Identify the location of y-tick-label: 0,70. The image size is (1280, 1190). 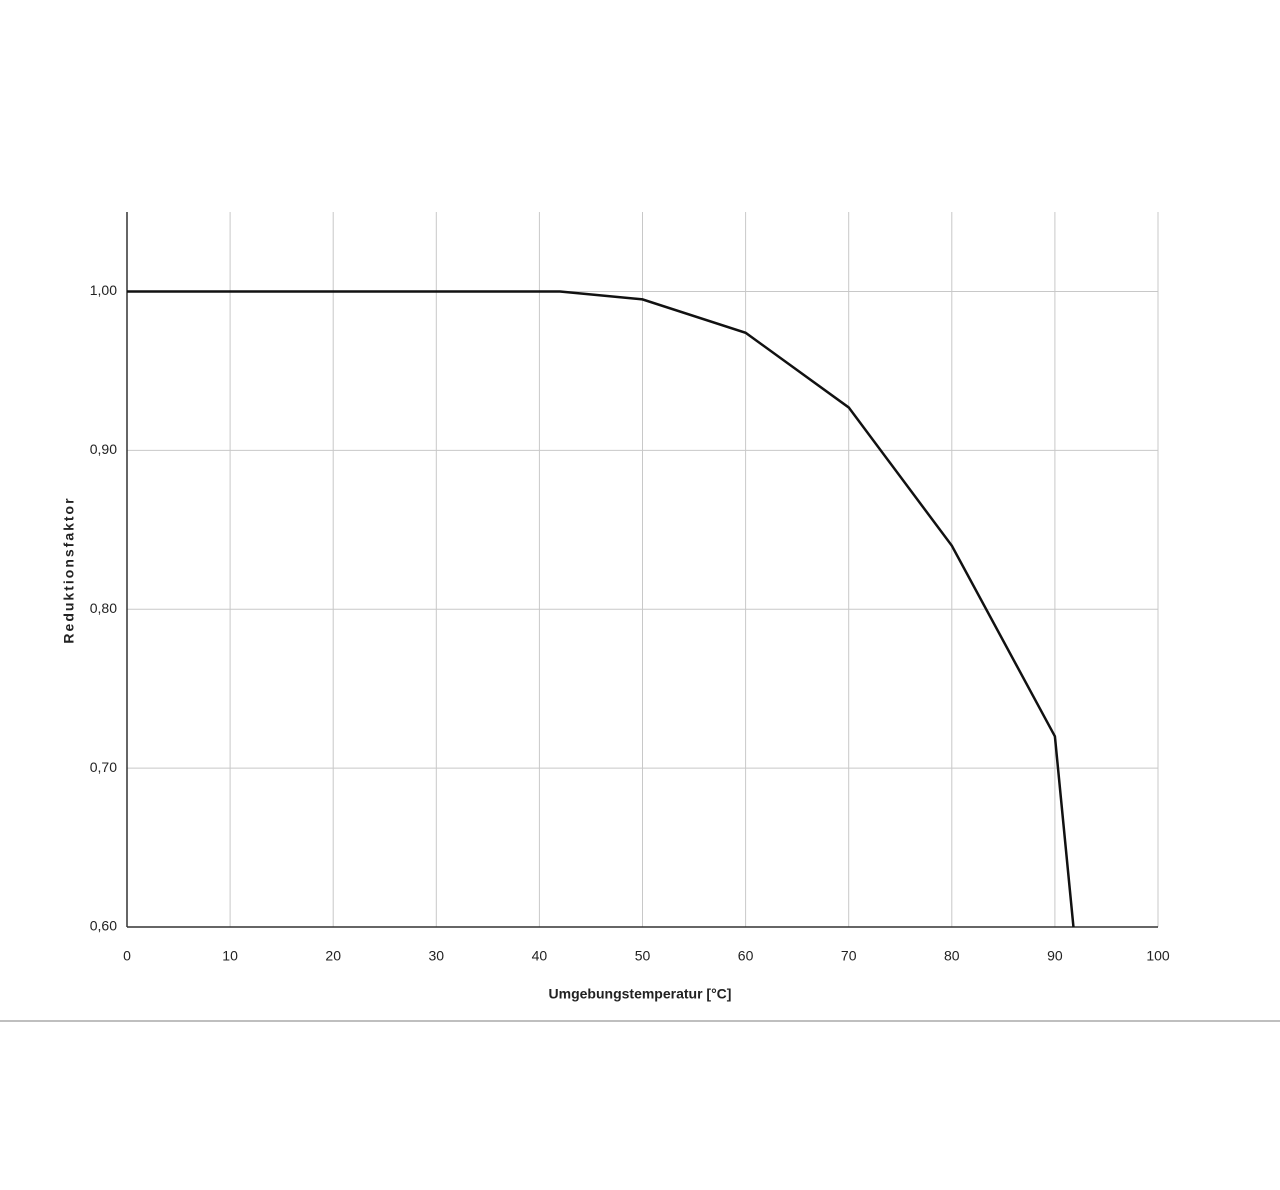
(103, 767).